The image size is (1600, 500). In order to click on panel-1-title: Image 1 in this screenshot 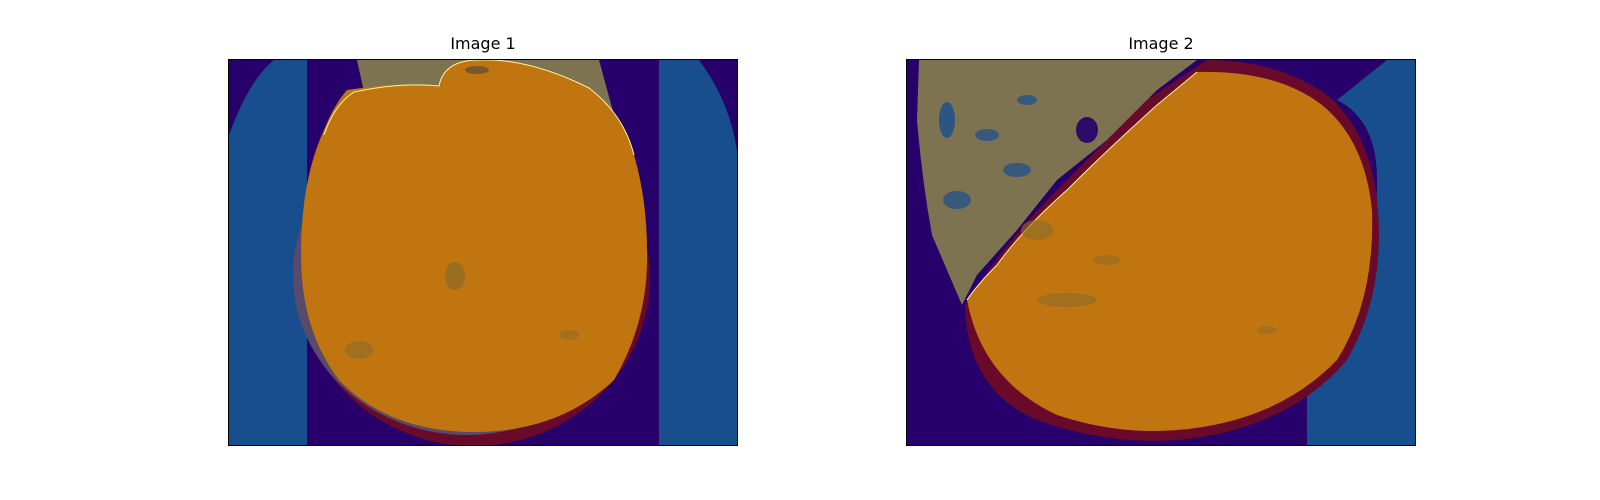, I will do `click(483, 43)`.